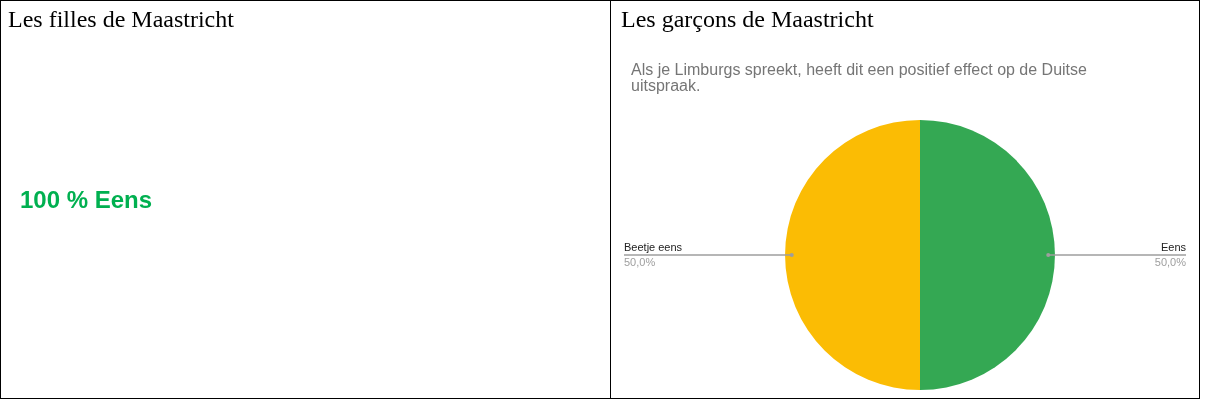 This screenshot has width=1209, height=401. Describe the element at coordinates (86, 200) in the screenshot. I see `text: 100 % Eens` at that location.